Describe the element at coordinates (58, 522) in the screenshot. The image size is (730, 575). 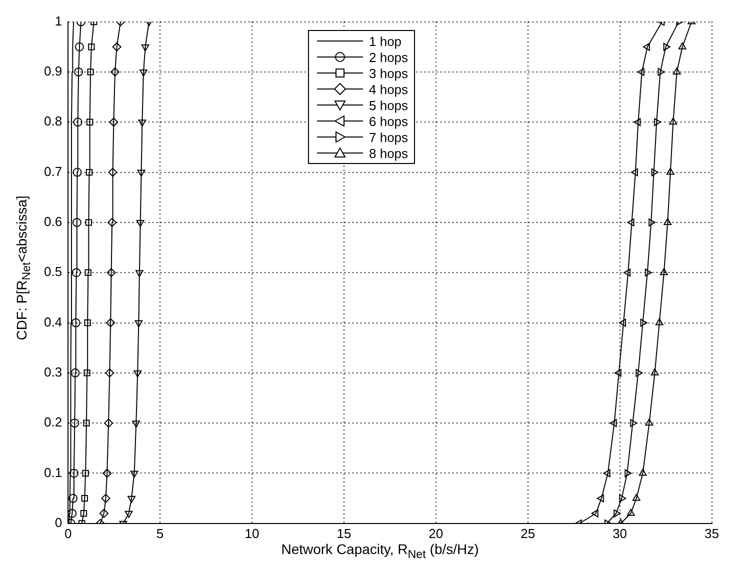
I see `y-tick-label: 0` at that location.